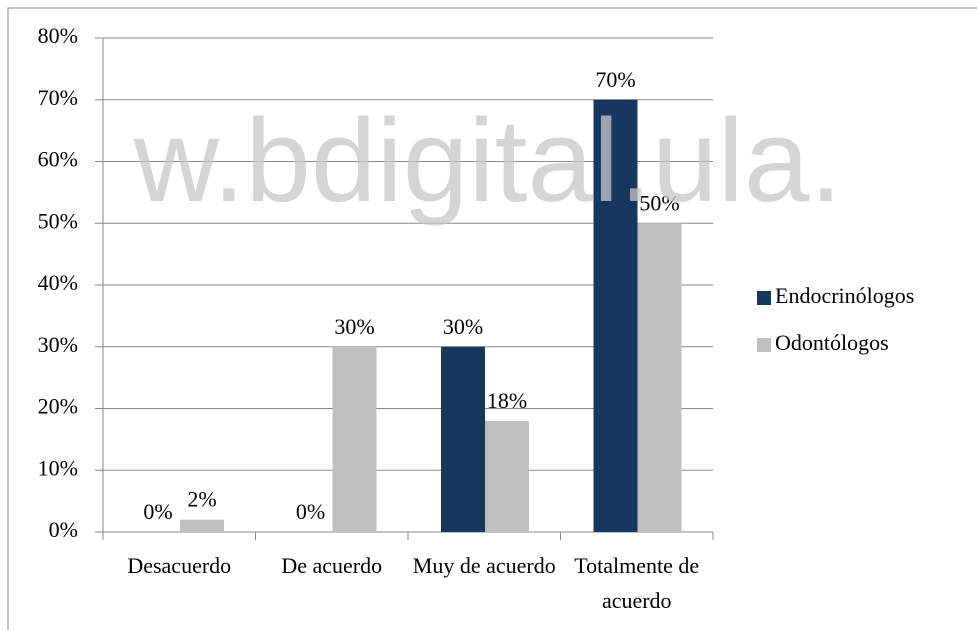 This screenshot has width=977, height=630. Describe the element at coordinates (507, 400) in the screenshot. I see `value-label: 18%` at that location.